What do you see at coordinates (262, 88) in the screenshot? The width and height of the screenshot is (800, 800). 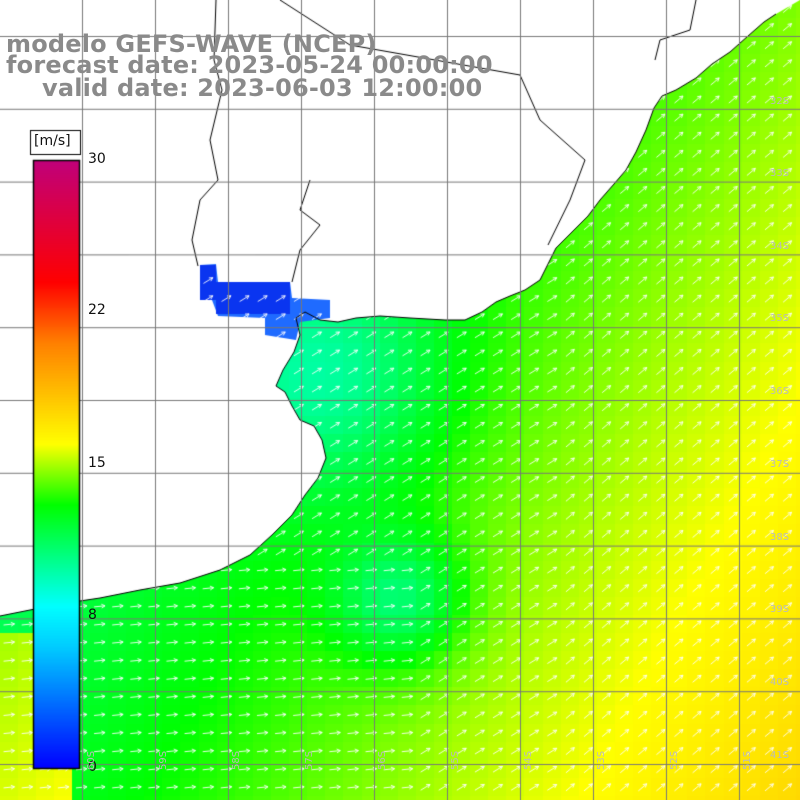 I see `valid-date: valid date: 2023-06-03 12:00:00` at bounding box center [262, 88].